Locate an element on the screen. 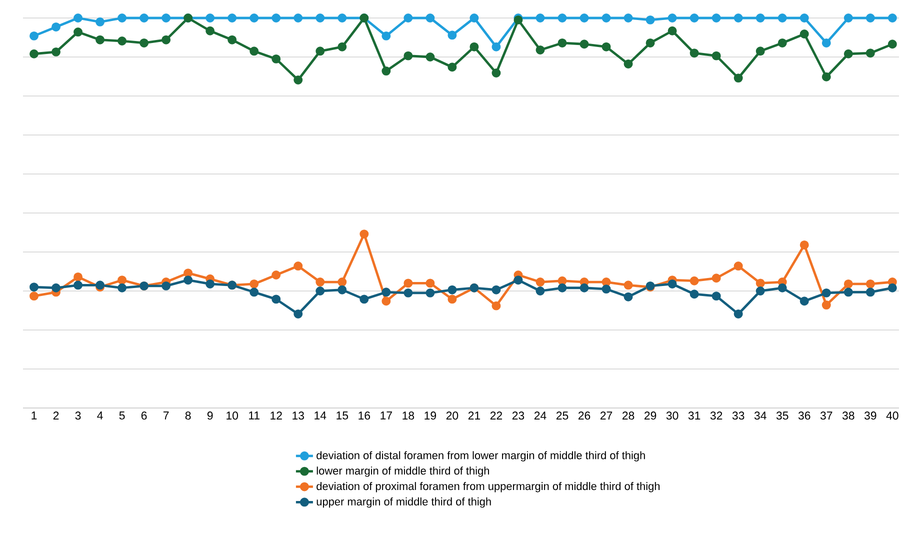 The image size is (906, 559). x-tick-label: 15 is located at coordinates (342, 416).